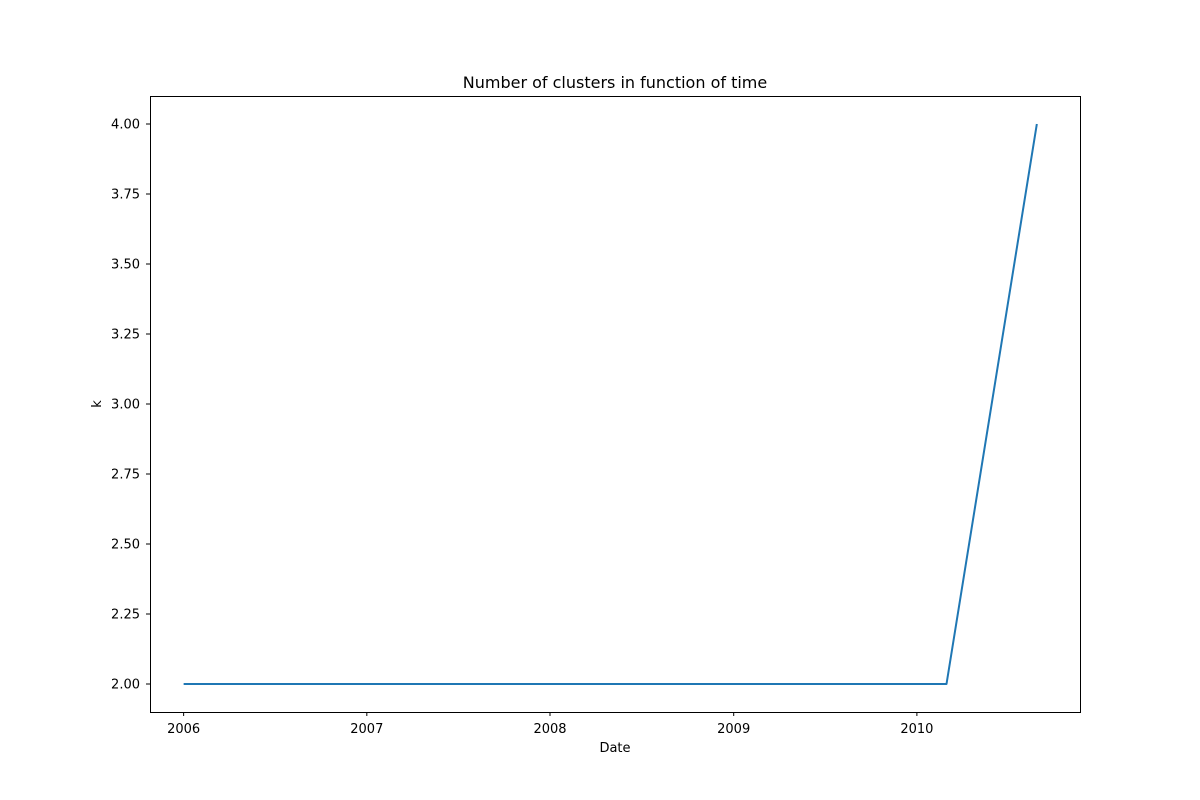  What do you see at coordinates (366, 729) in the screenshot?
I see `x-tick-label: 2007` at bounding box center [366, 729].